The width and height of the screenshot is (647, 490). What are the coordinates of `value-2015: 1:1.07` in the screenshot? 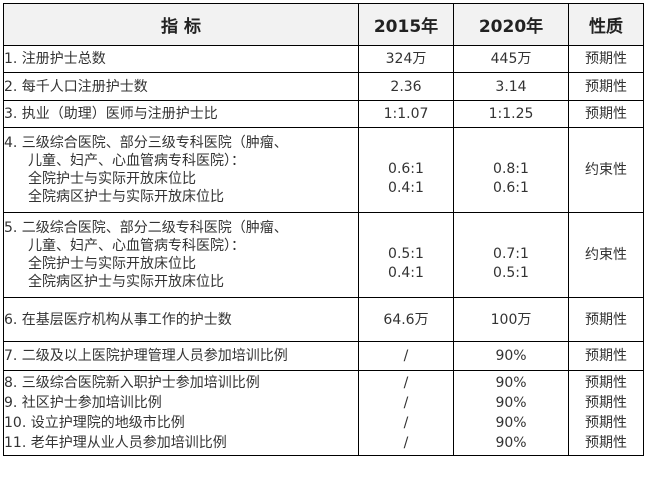 It's located at (406, 114).